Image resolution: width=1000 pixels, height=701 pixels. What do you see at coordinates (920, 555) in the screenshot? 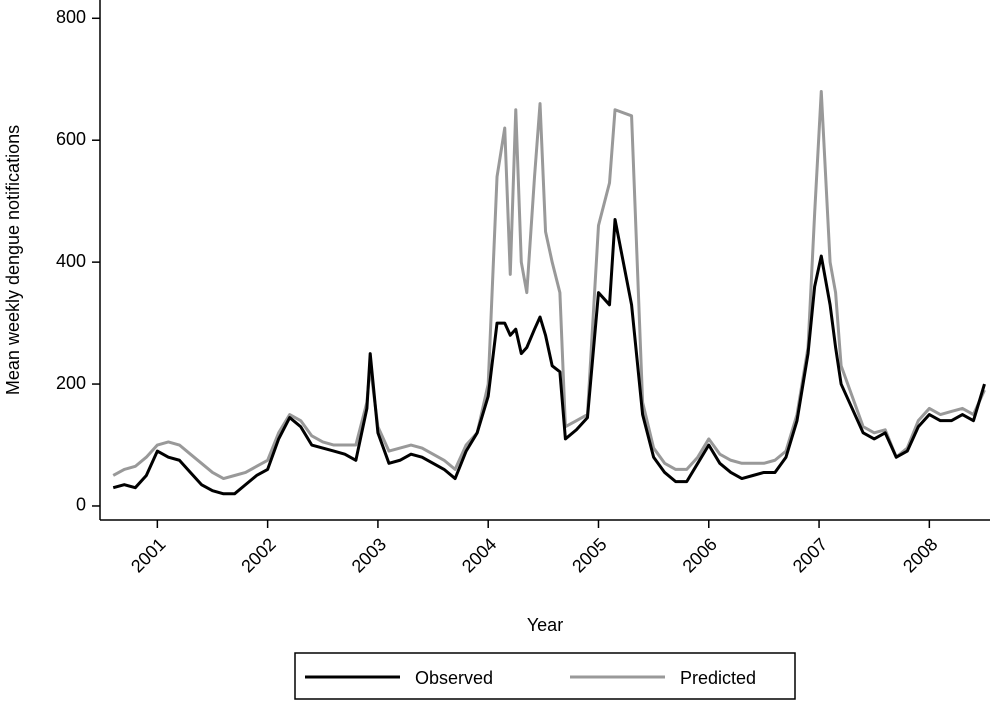
I see `x-tick-label: 2008` at bounding box center [920, 555].